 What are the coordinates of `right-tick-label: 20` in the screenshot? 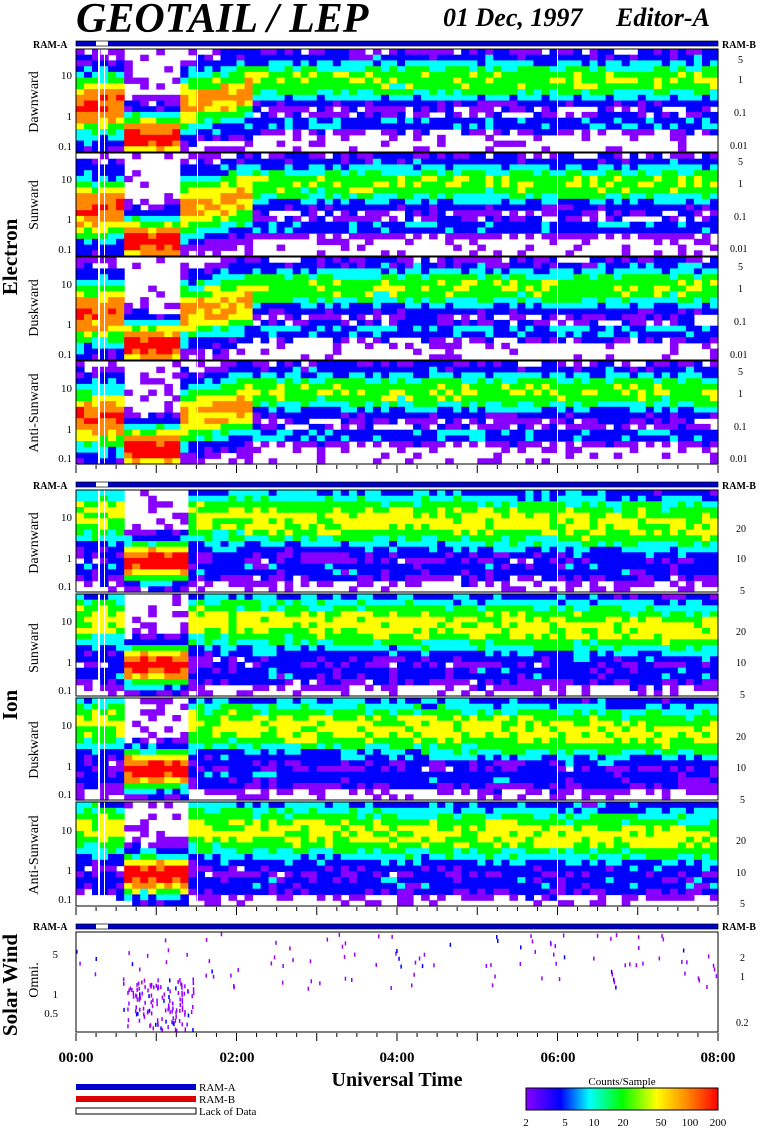 It's located at (741, 841).